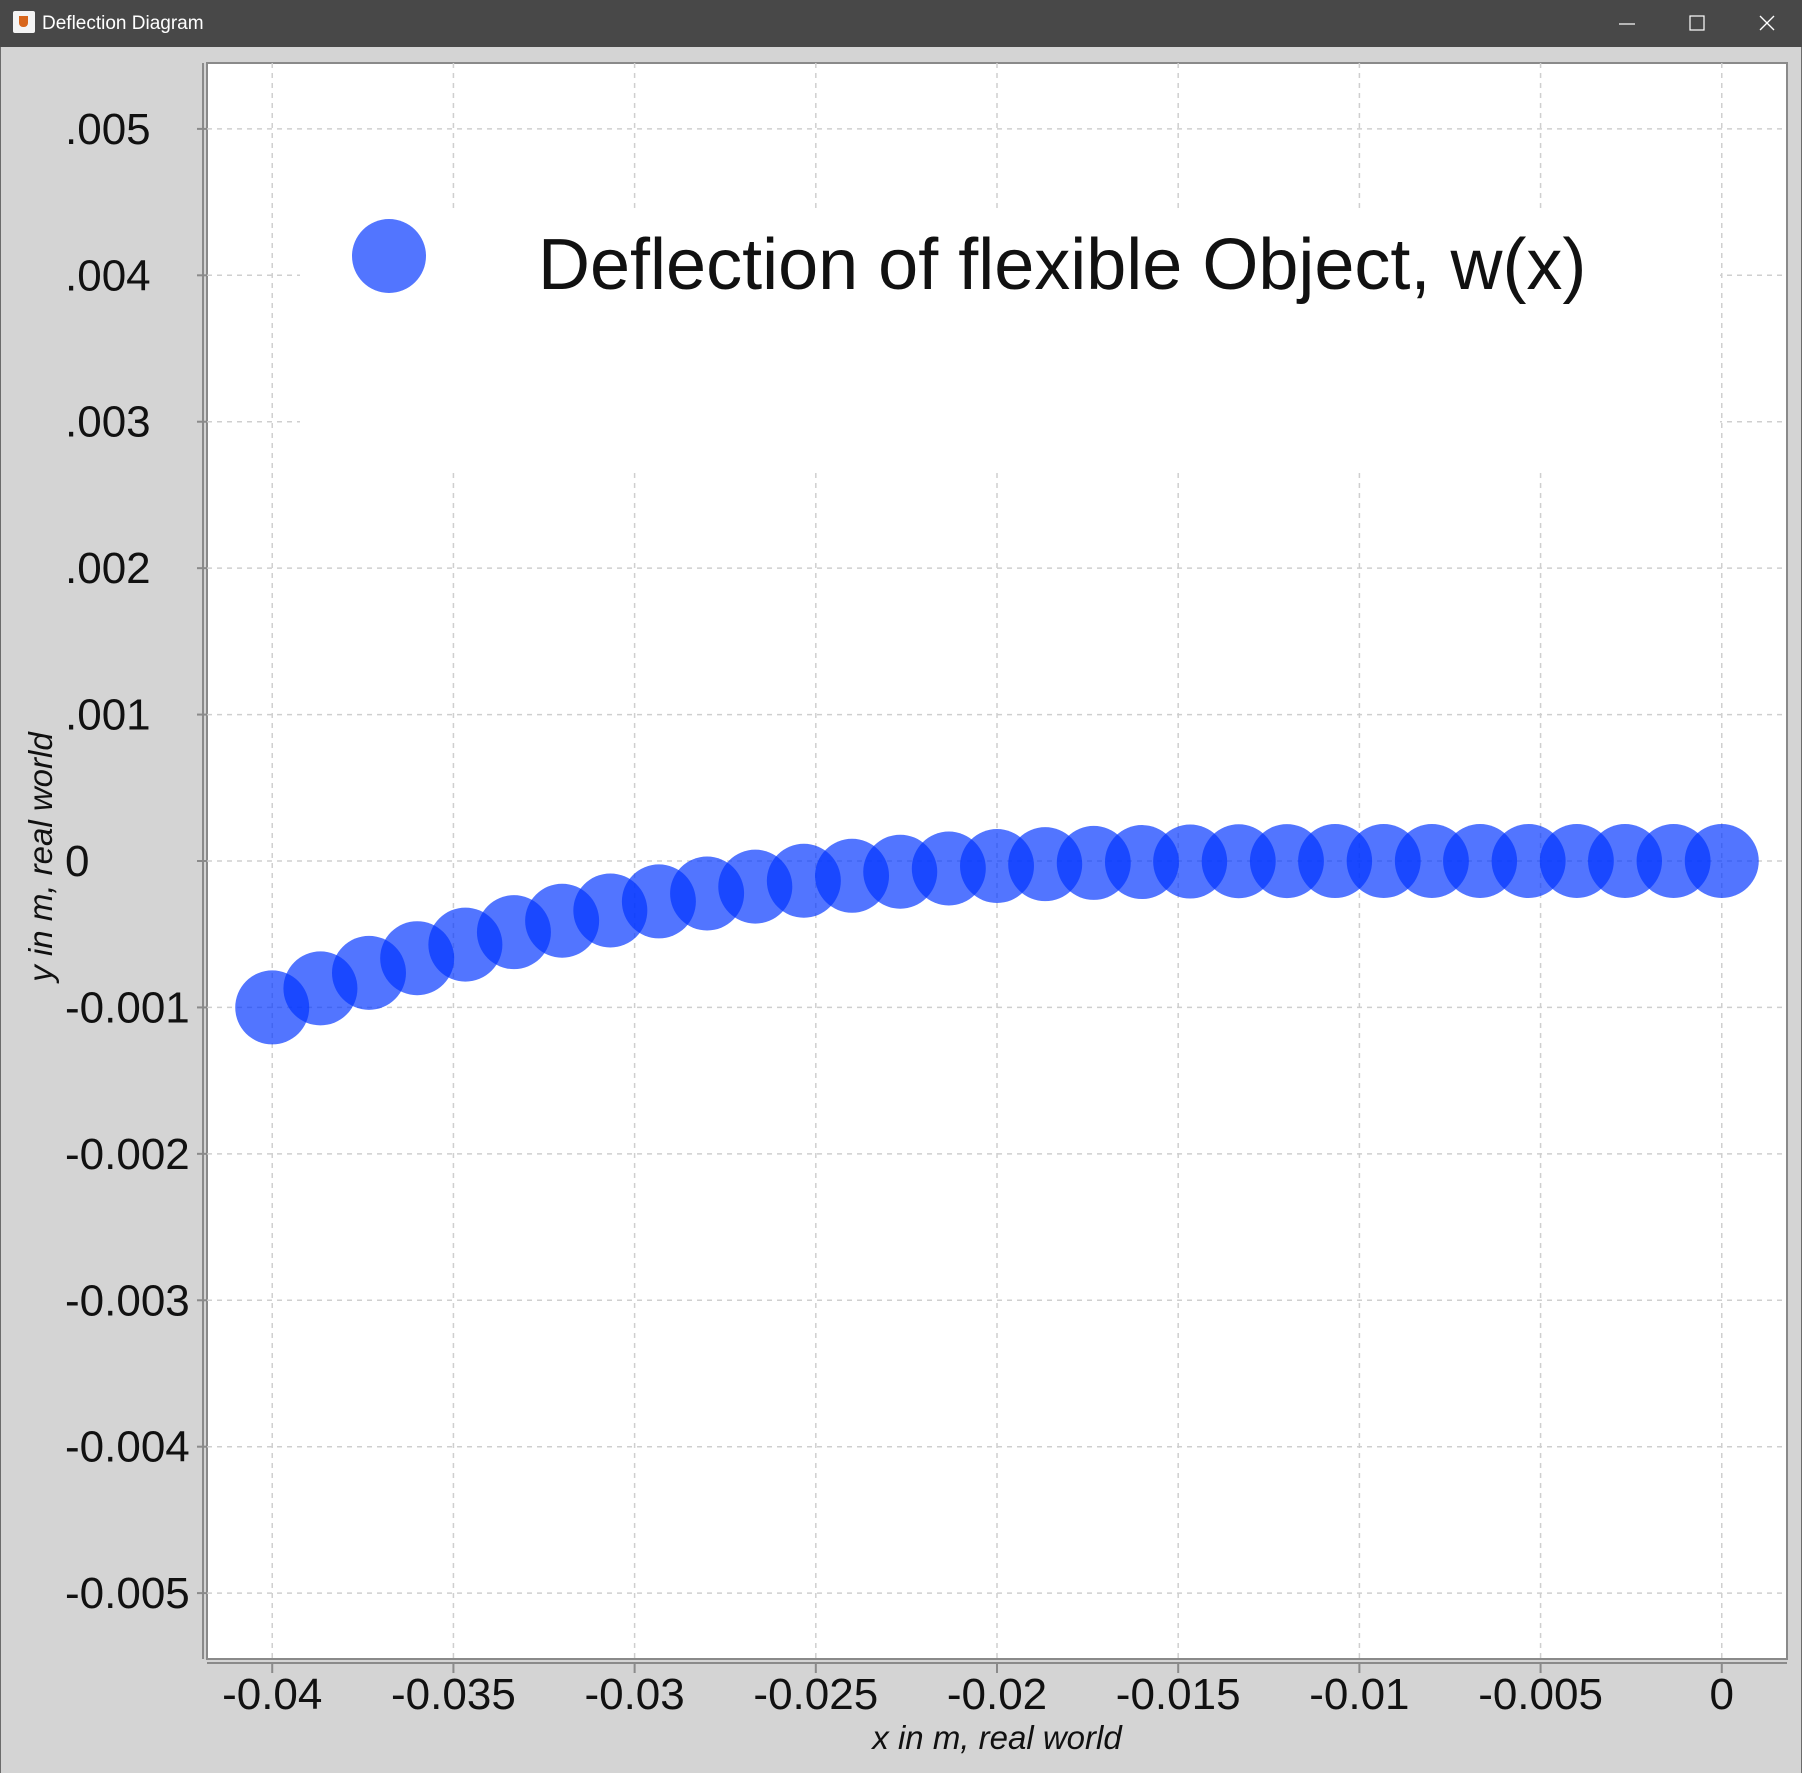 The height and width of the screenshot is (1773, 1802). I want to click on legend-background, so click(1010, 340).